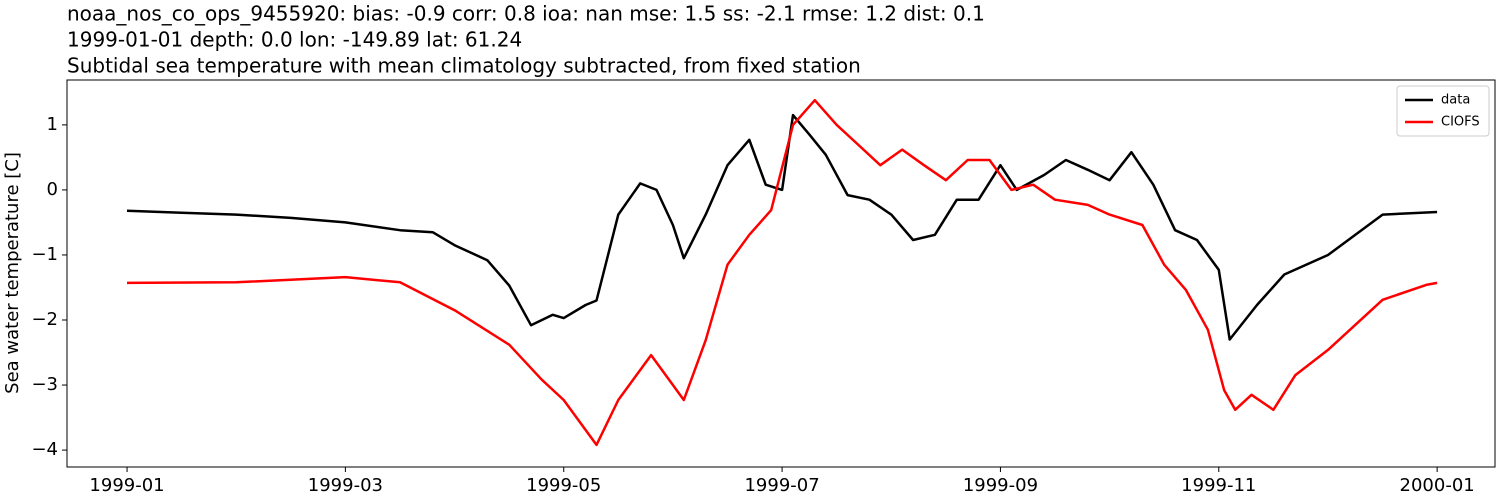  I want to click on y-tick-label: −2, so click(44, 319).